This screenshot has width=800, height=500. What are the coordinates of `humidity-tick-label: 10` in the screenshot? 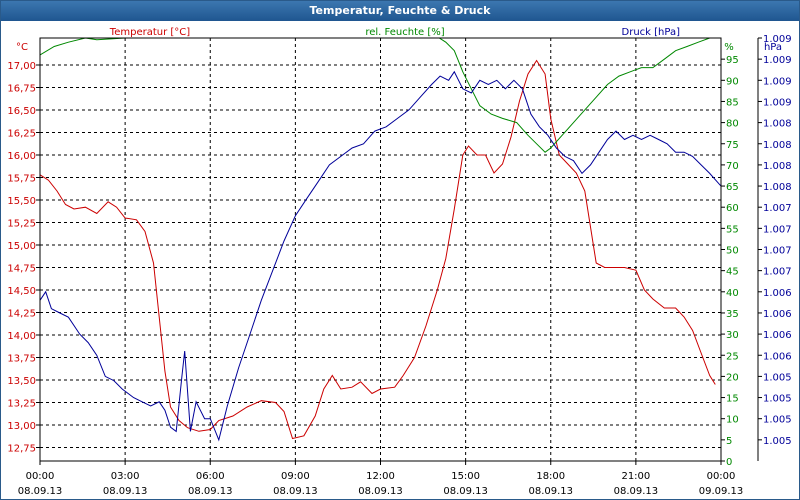 It's located at (732, 420).